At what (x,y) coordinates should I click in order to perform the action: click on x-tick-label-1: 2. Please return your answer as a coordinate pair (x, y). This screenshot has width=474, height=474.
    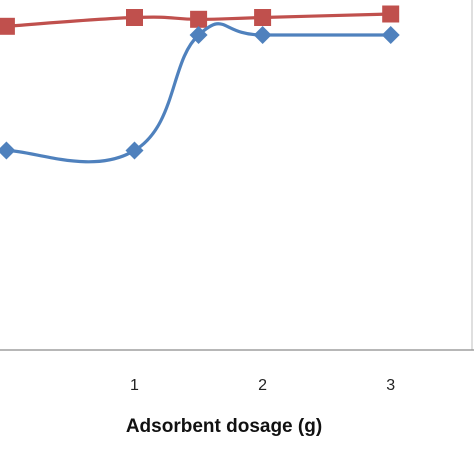
    Looking at the image, I should click on (262, 385).